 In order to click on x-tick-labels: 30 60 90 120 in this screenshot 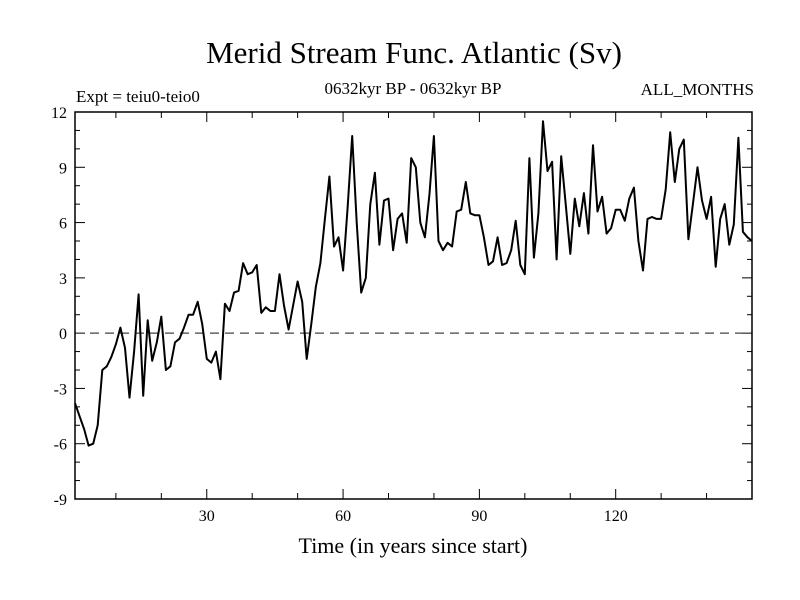, I will do `click(413, 516)`.